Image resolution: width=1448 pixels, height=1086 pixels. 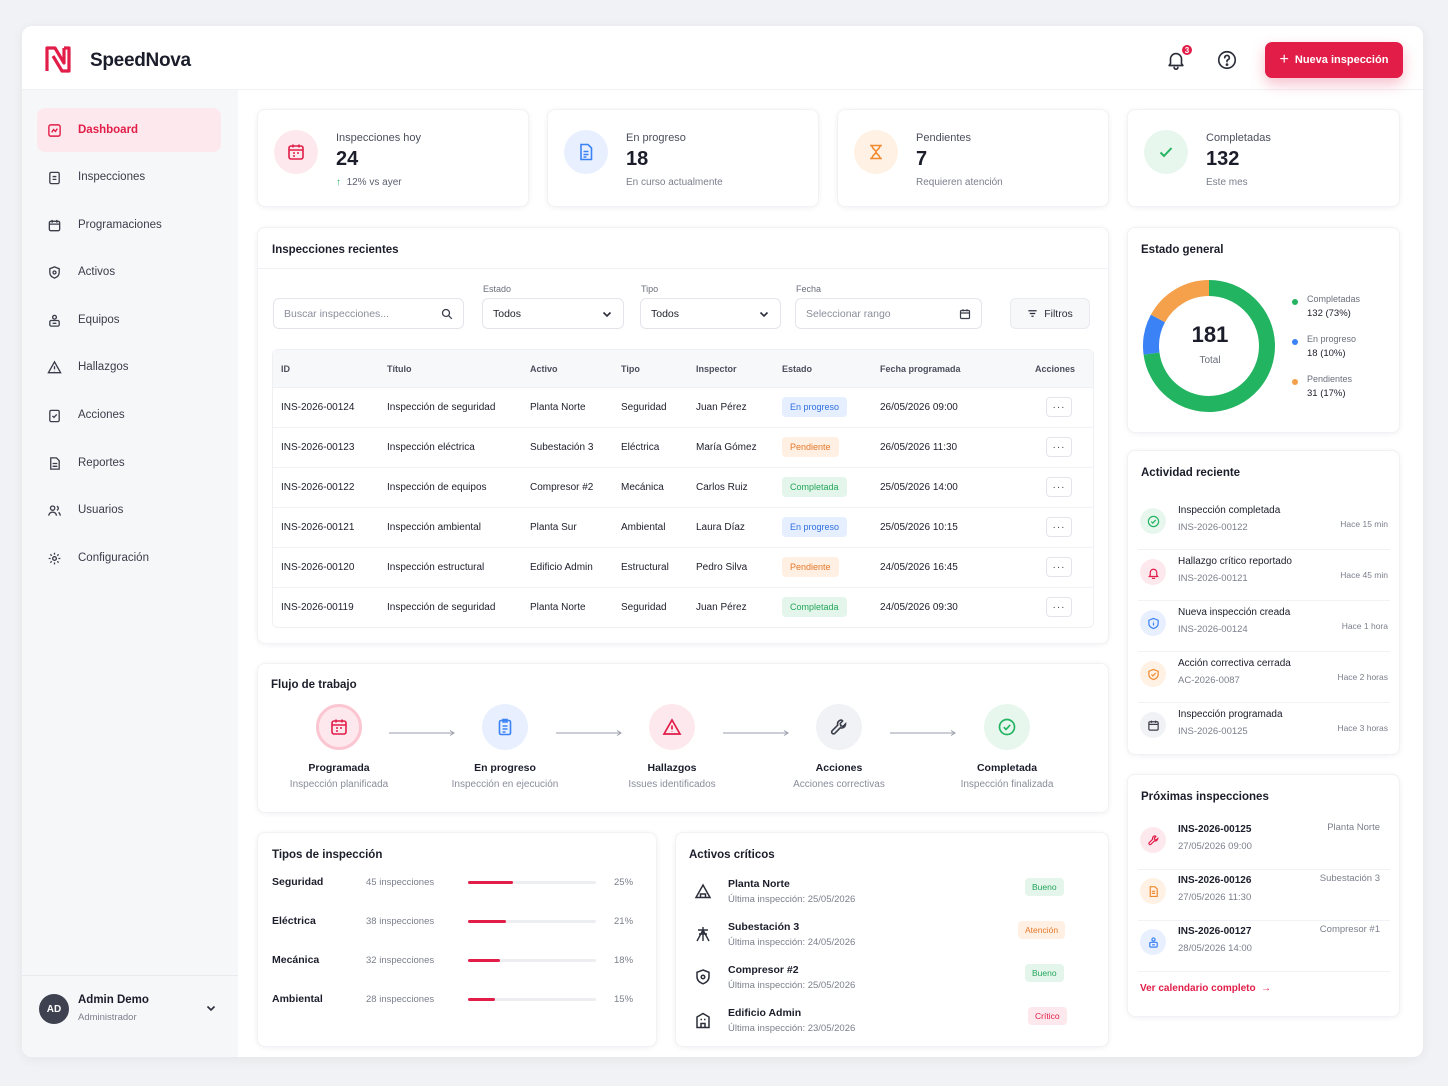 What do you see at coordinates (54, 558) in the screenshot?
I see `gear-icon` at bounding box center [54, 558].